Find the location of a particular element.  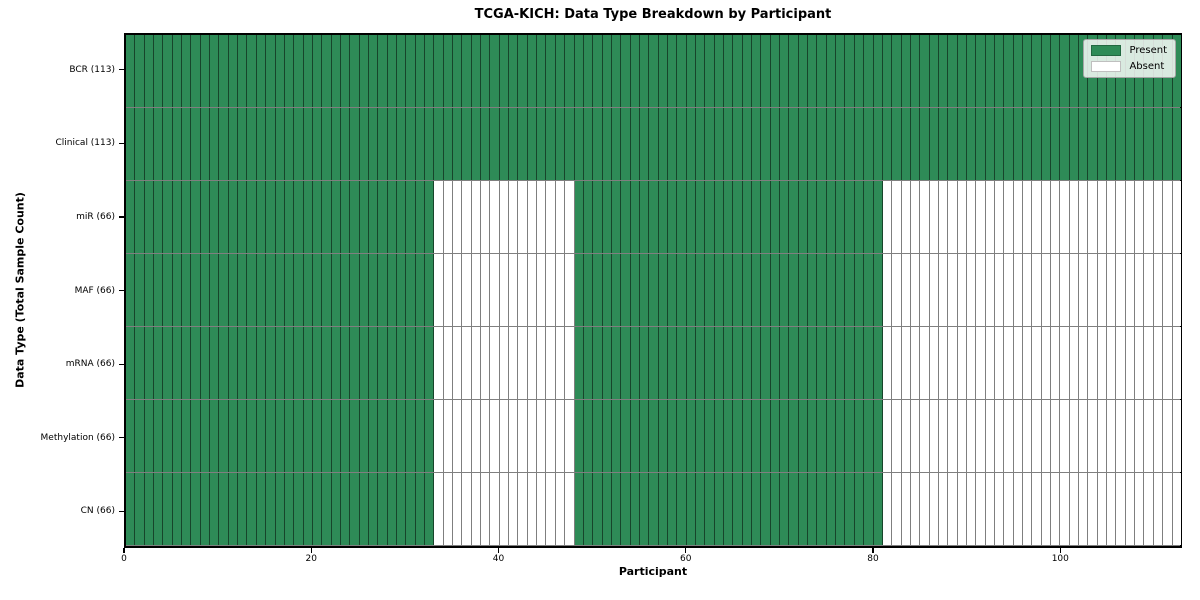

x-tick-label: 60 is located at coordinates (686, 559).